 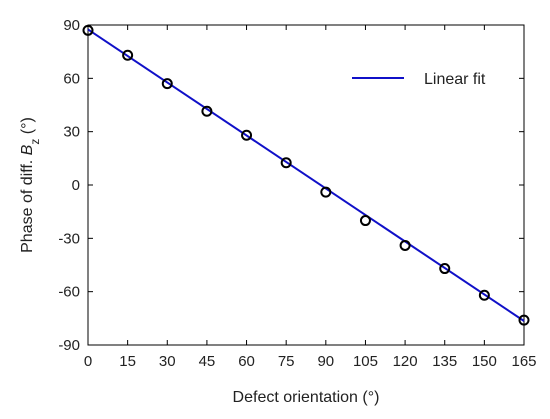 I want to click on y-tick-label: 0, so click(x=76, y=185).